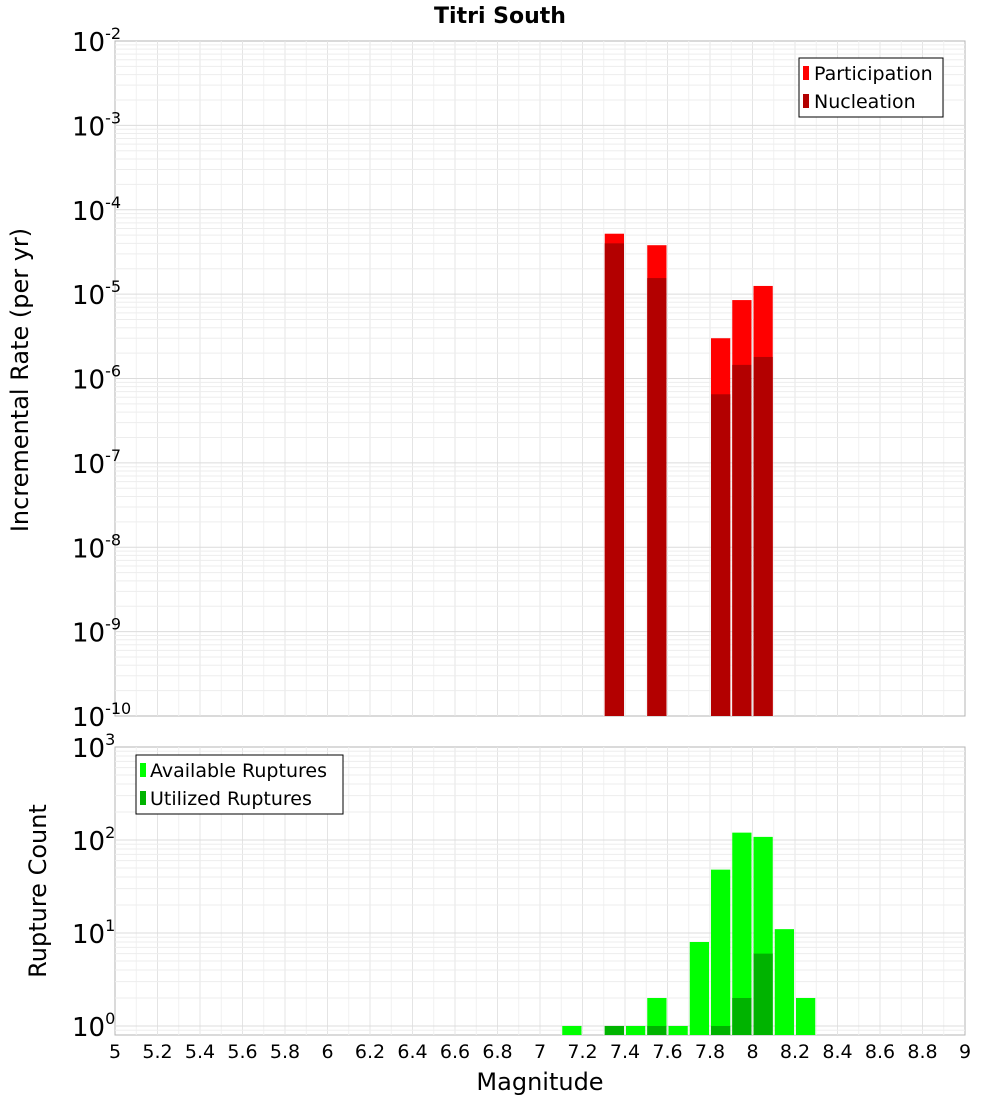  I want to click on legend-swatch-participation, so click(806, 73).